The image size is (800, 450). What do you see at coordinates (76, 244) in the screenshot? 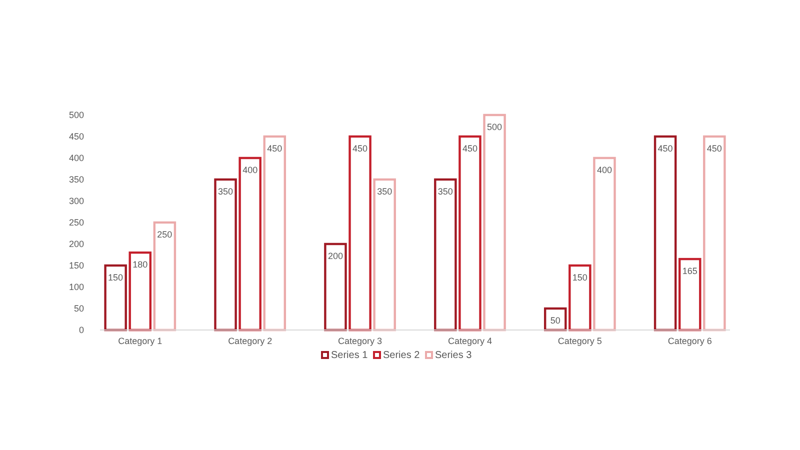
I see `y-tick-label: 200` at bounding box center [76, 244].